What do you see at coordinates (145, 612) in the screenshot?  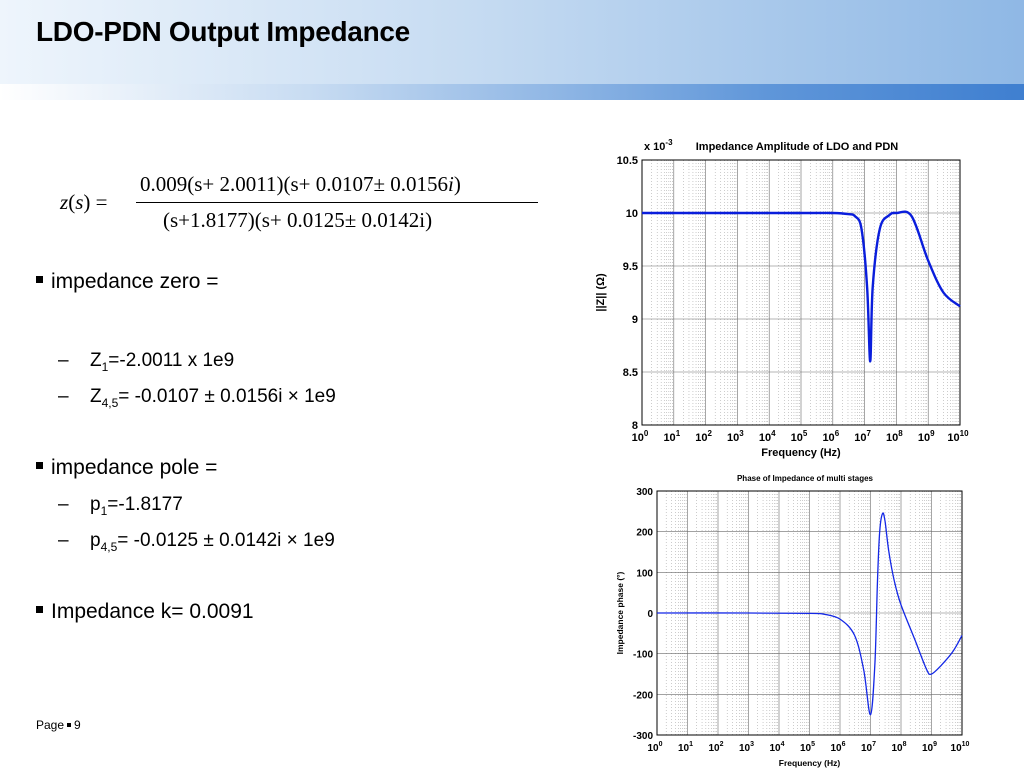 I see `bullet-impedance-k: Impedance k= 0.0091` at bounding box center [145, 612].